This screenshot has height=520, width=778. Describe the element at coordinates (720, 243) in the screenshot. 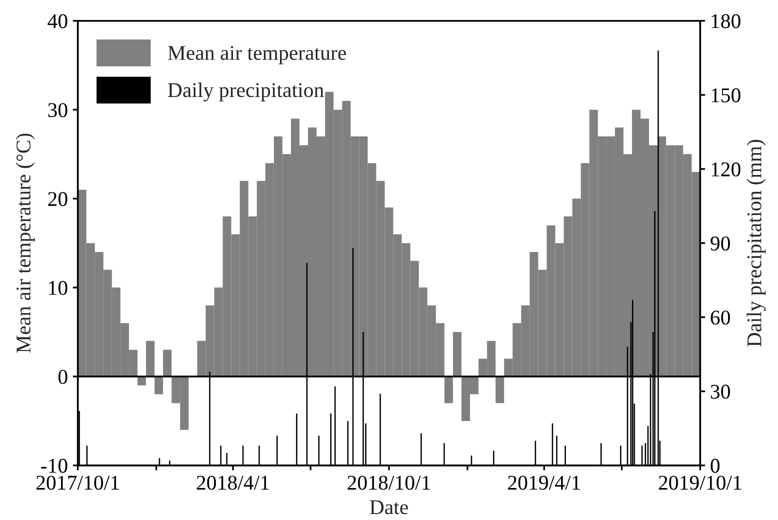

I see `y2-tick-label: 90` at that location.